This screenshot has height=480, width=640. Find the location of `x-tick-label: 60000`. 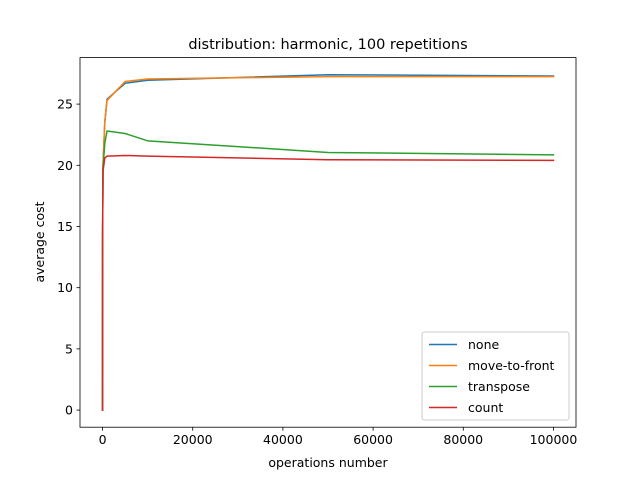

x-tick-label: 60000 is located at coordinates (373, 439).